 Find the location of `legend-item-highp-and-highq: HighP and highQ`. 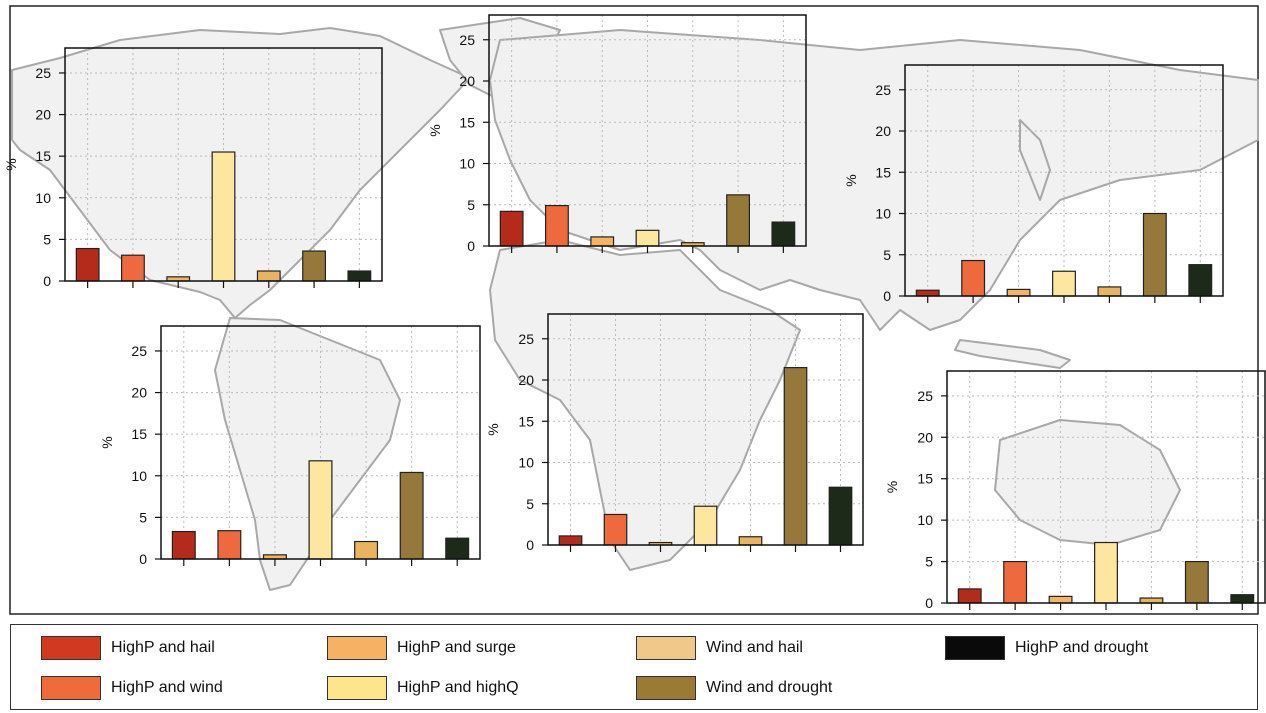

legend-item-highp-and-highq: HighP and highQ is located at coordinates (423, 688).